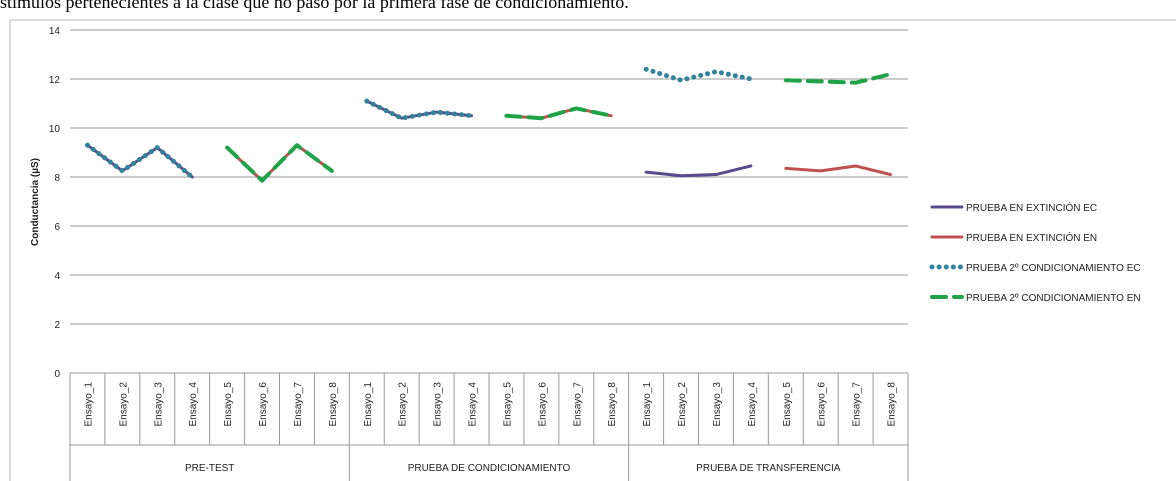 This screenshot has height=481, width=1176. What do you see at coordinates (57, 178) in the screenshot?
I see `y-tick-label: 8` at bounding box center [57, 178].